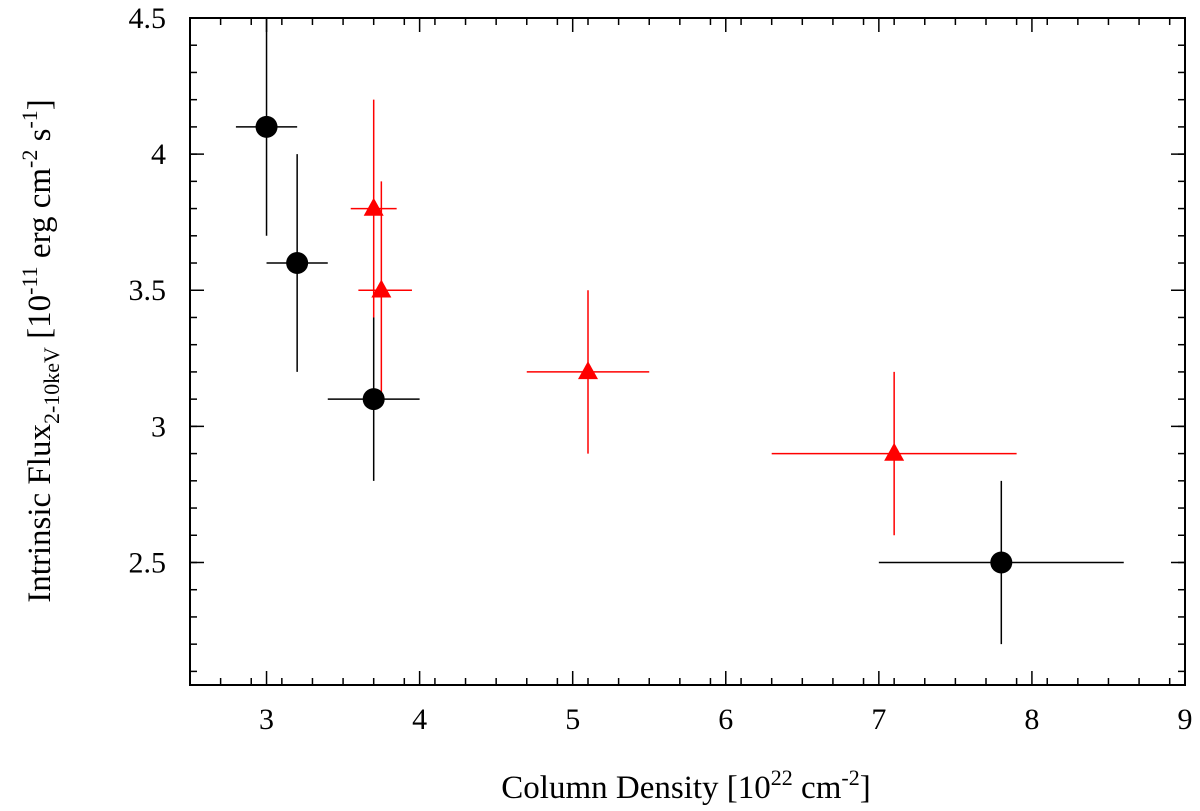 This screenshot has width=1200, height=811. Describe the element at coordinates (878, 719) in the screenshot. I see `x-tick-label: 7` at that location.